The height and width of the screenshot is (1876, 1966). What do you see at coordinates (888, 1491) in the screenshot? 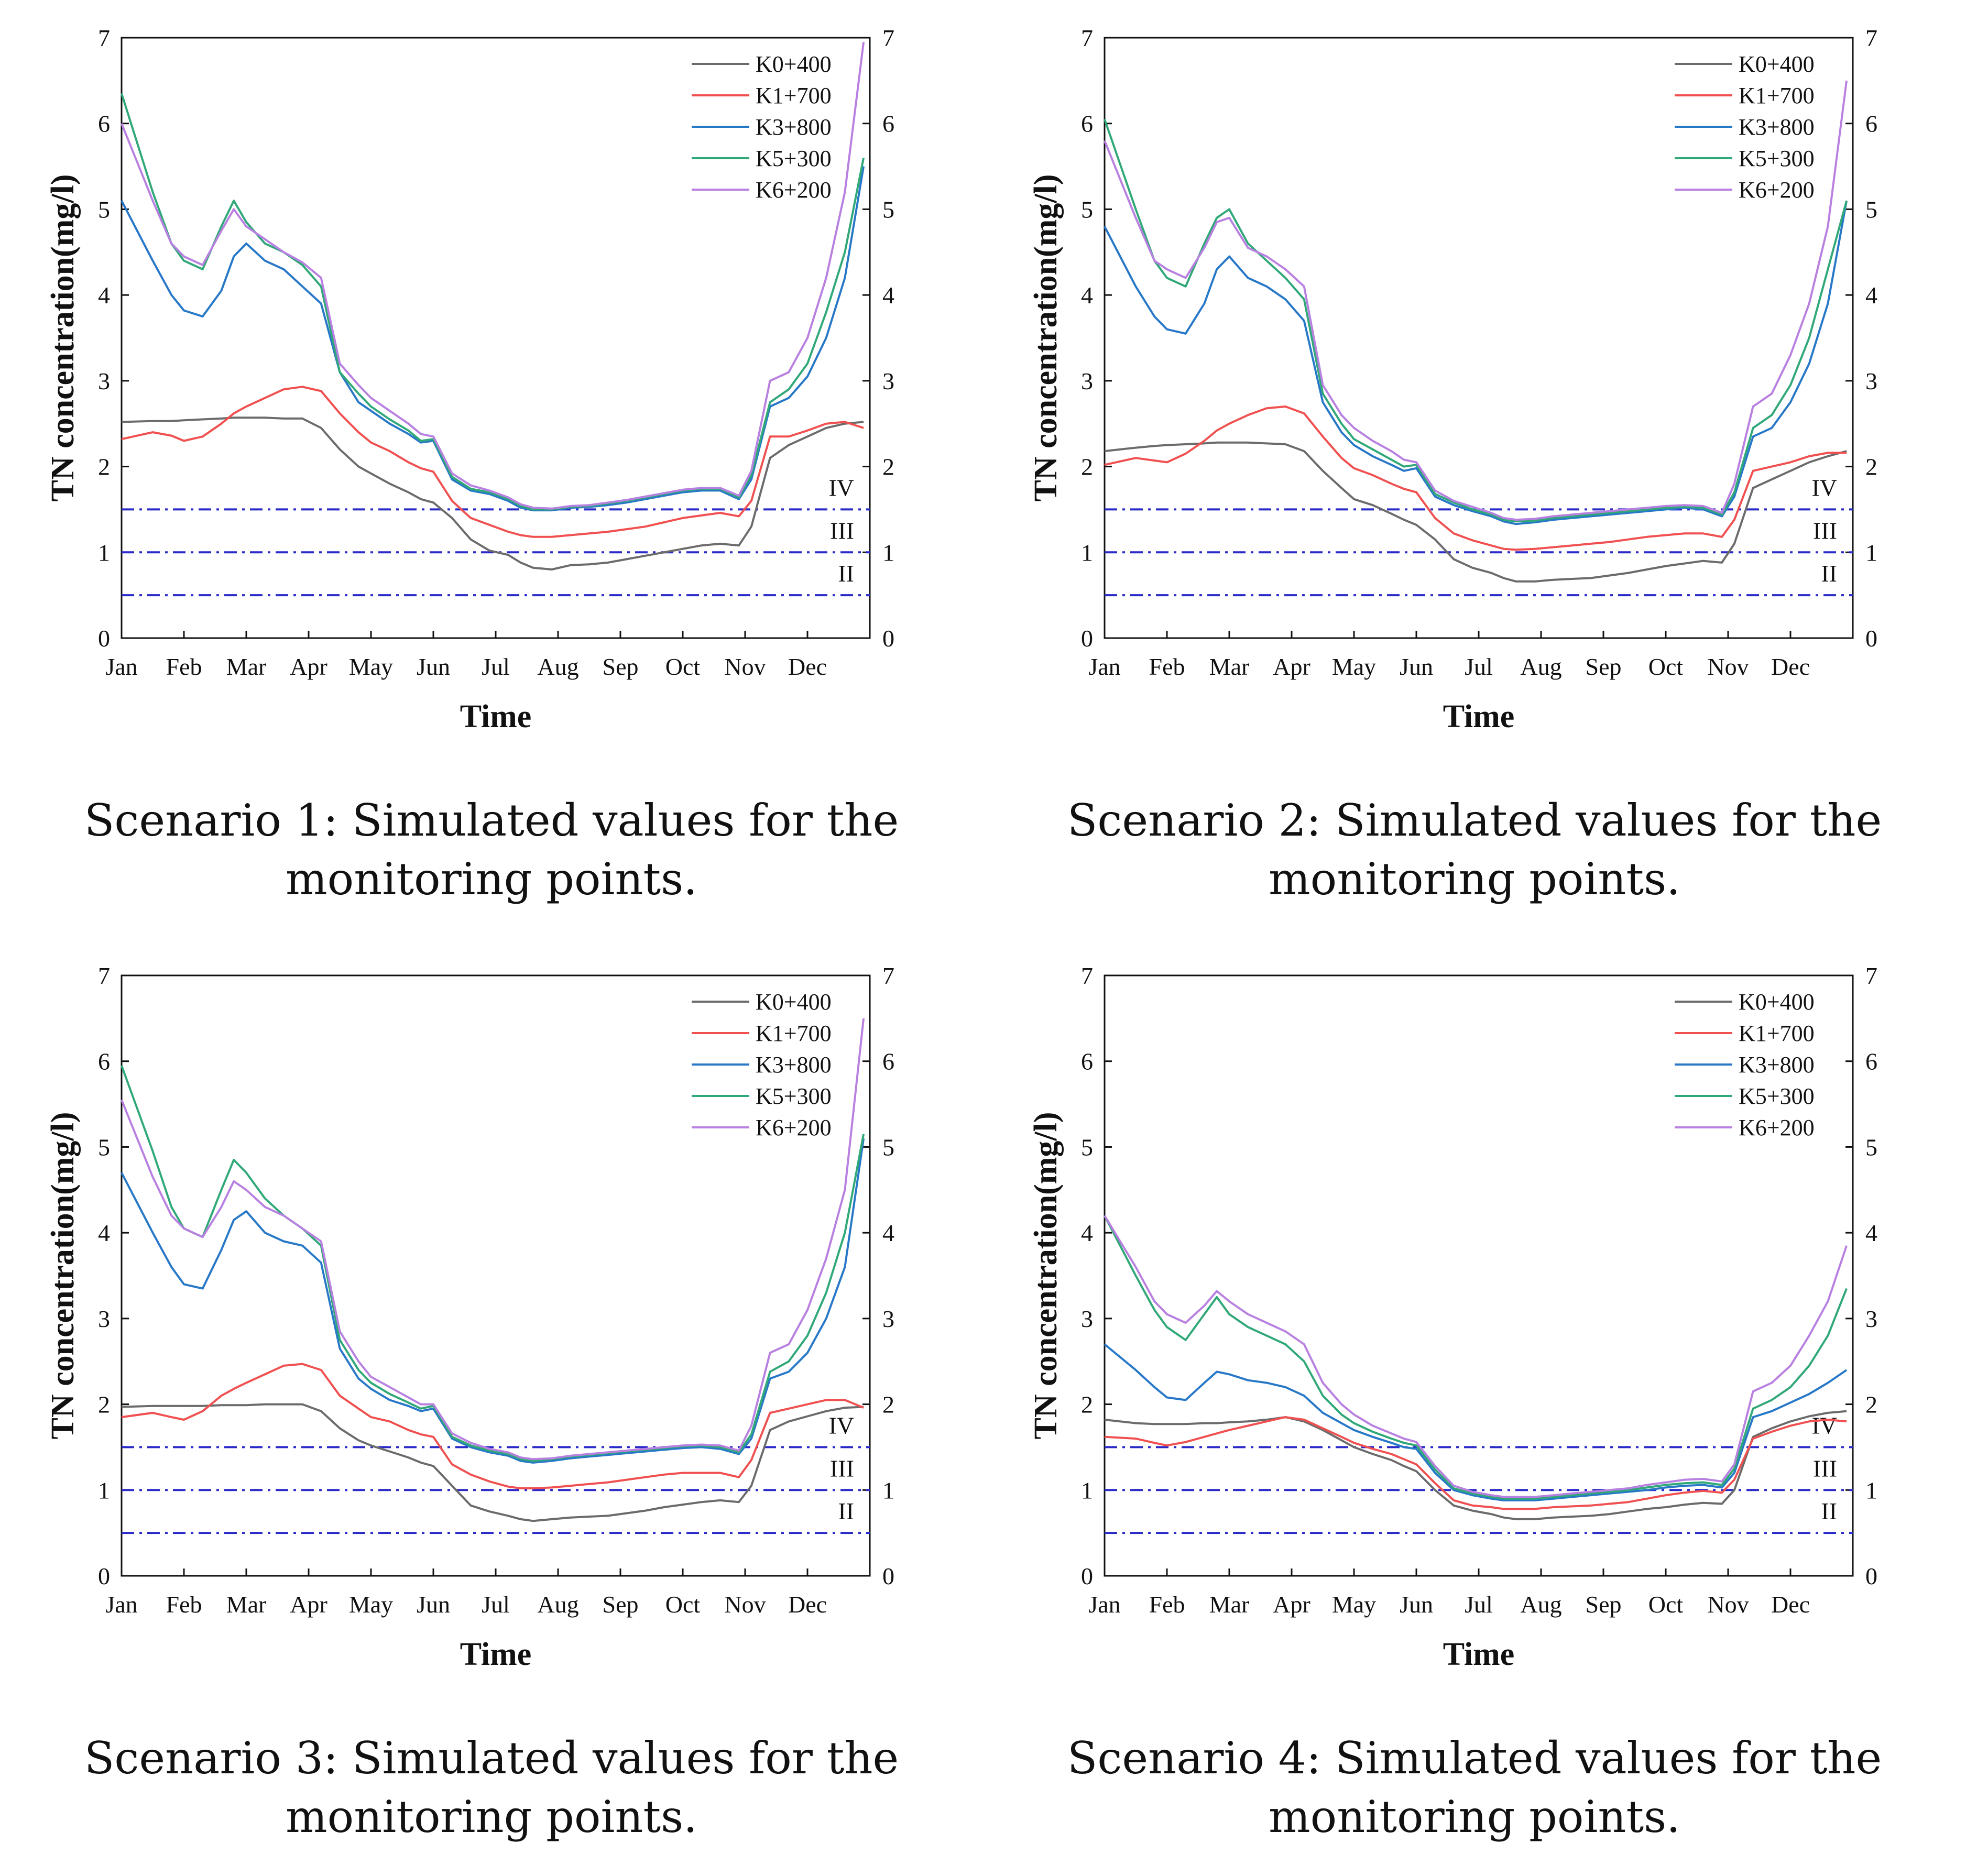
I see `y-tick-label-right: 1` at bounding box center [888, 1491].